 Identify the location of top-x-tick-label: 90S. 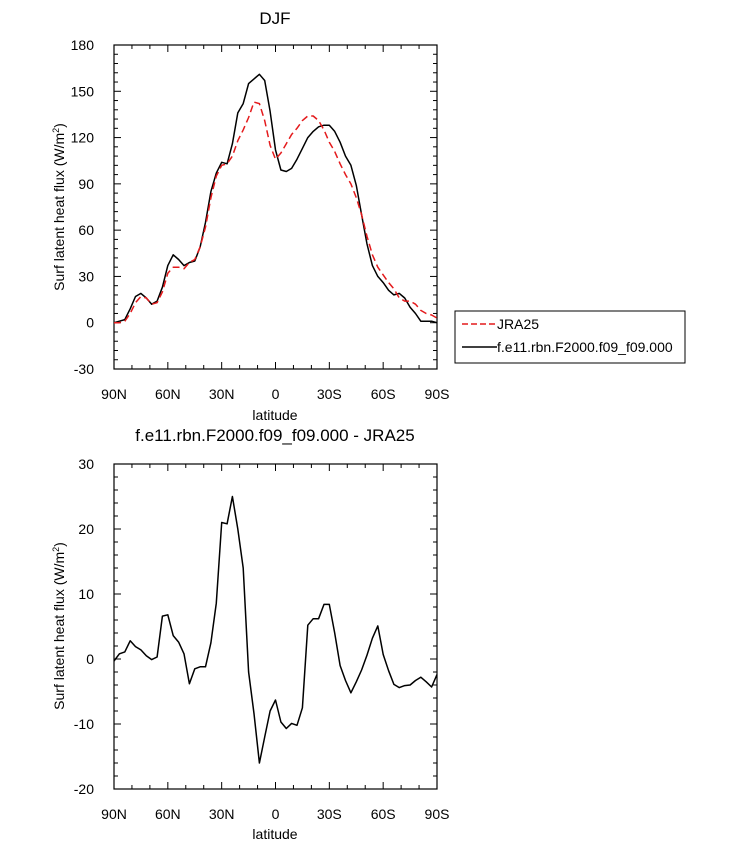
(437, 394).